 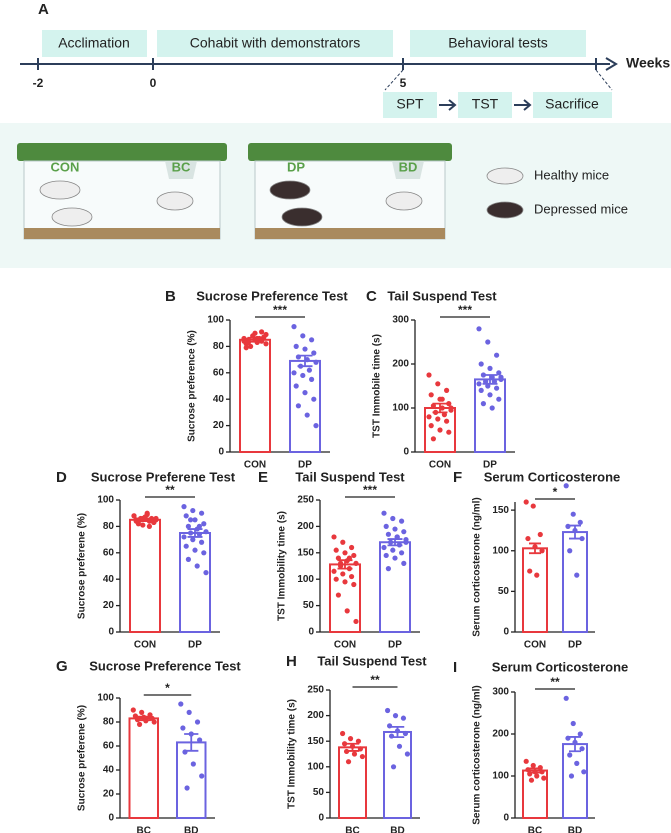 What do you see at coordinates (43, 9) in the screenshot?
I see `panel-label: A` at bounding box center [43, 9].